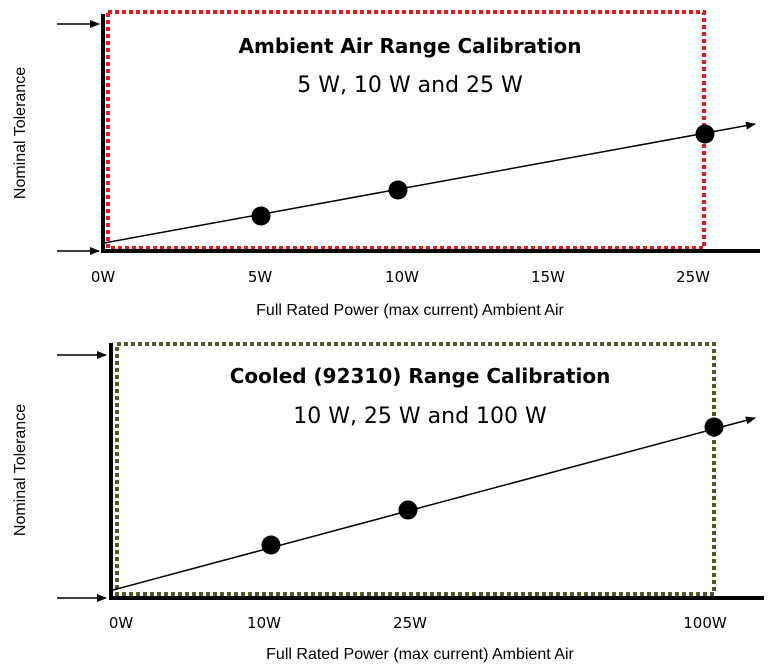 The width and height of the screenshot is (771, 665). What do you see at coordinates (714, 427) in the screenshot?
I see `cooled-point-100w` at bounding box center [714, 427].